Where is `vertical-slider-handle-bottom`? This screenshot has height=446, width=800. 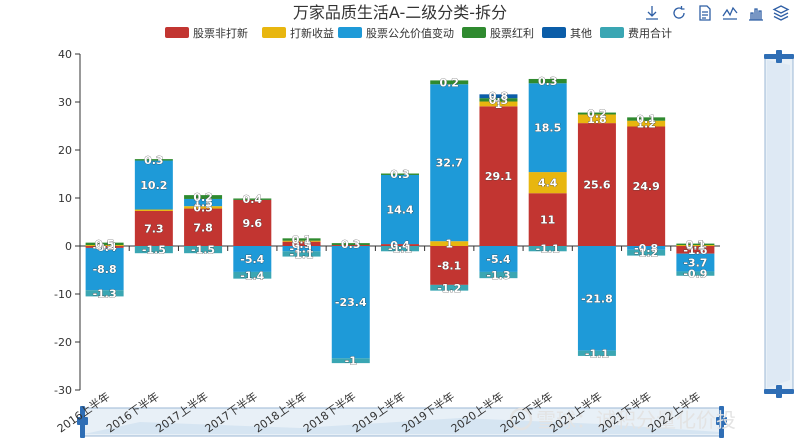 vertical-slider-handle-bottom is located at coordinates (779, 391).